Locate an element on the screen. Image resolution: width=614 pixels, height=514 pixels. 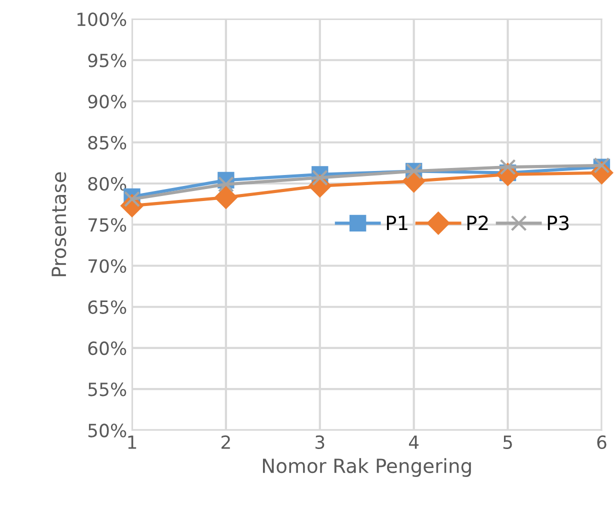
x-tick-label: 6 is located at coordinates (601, 442).